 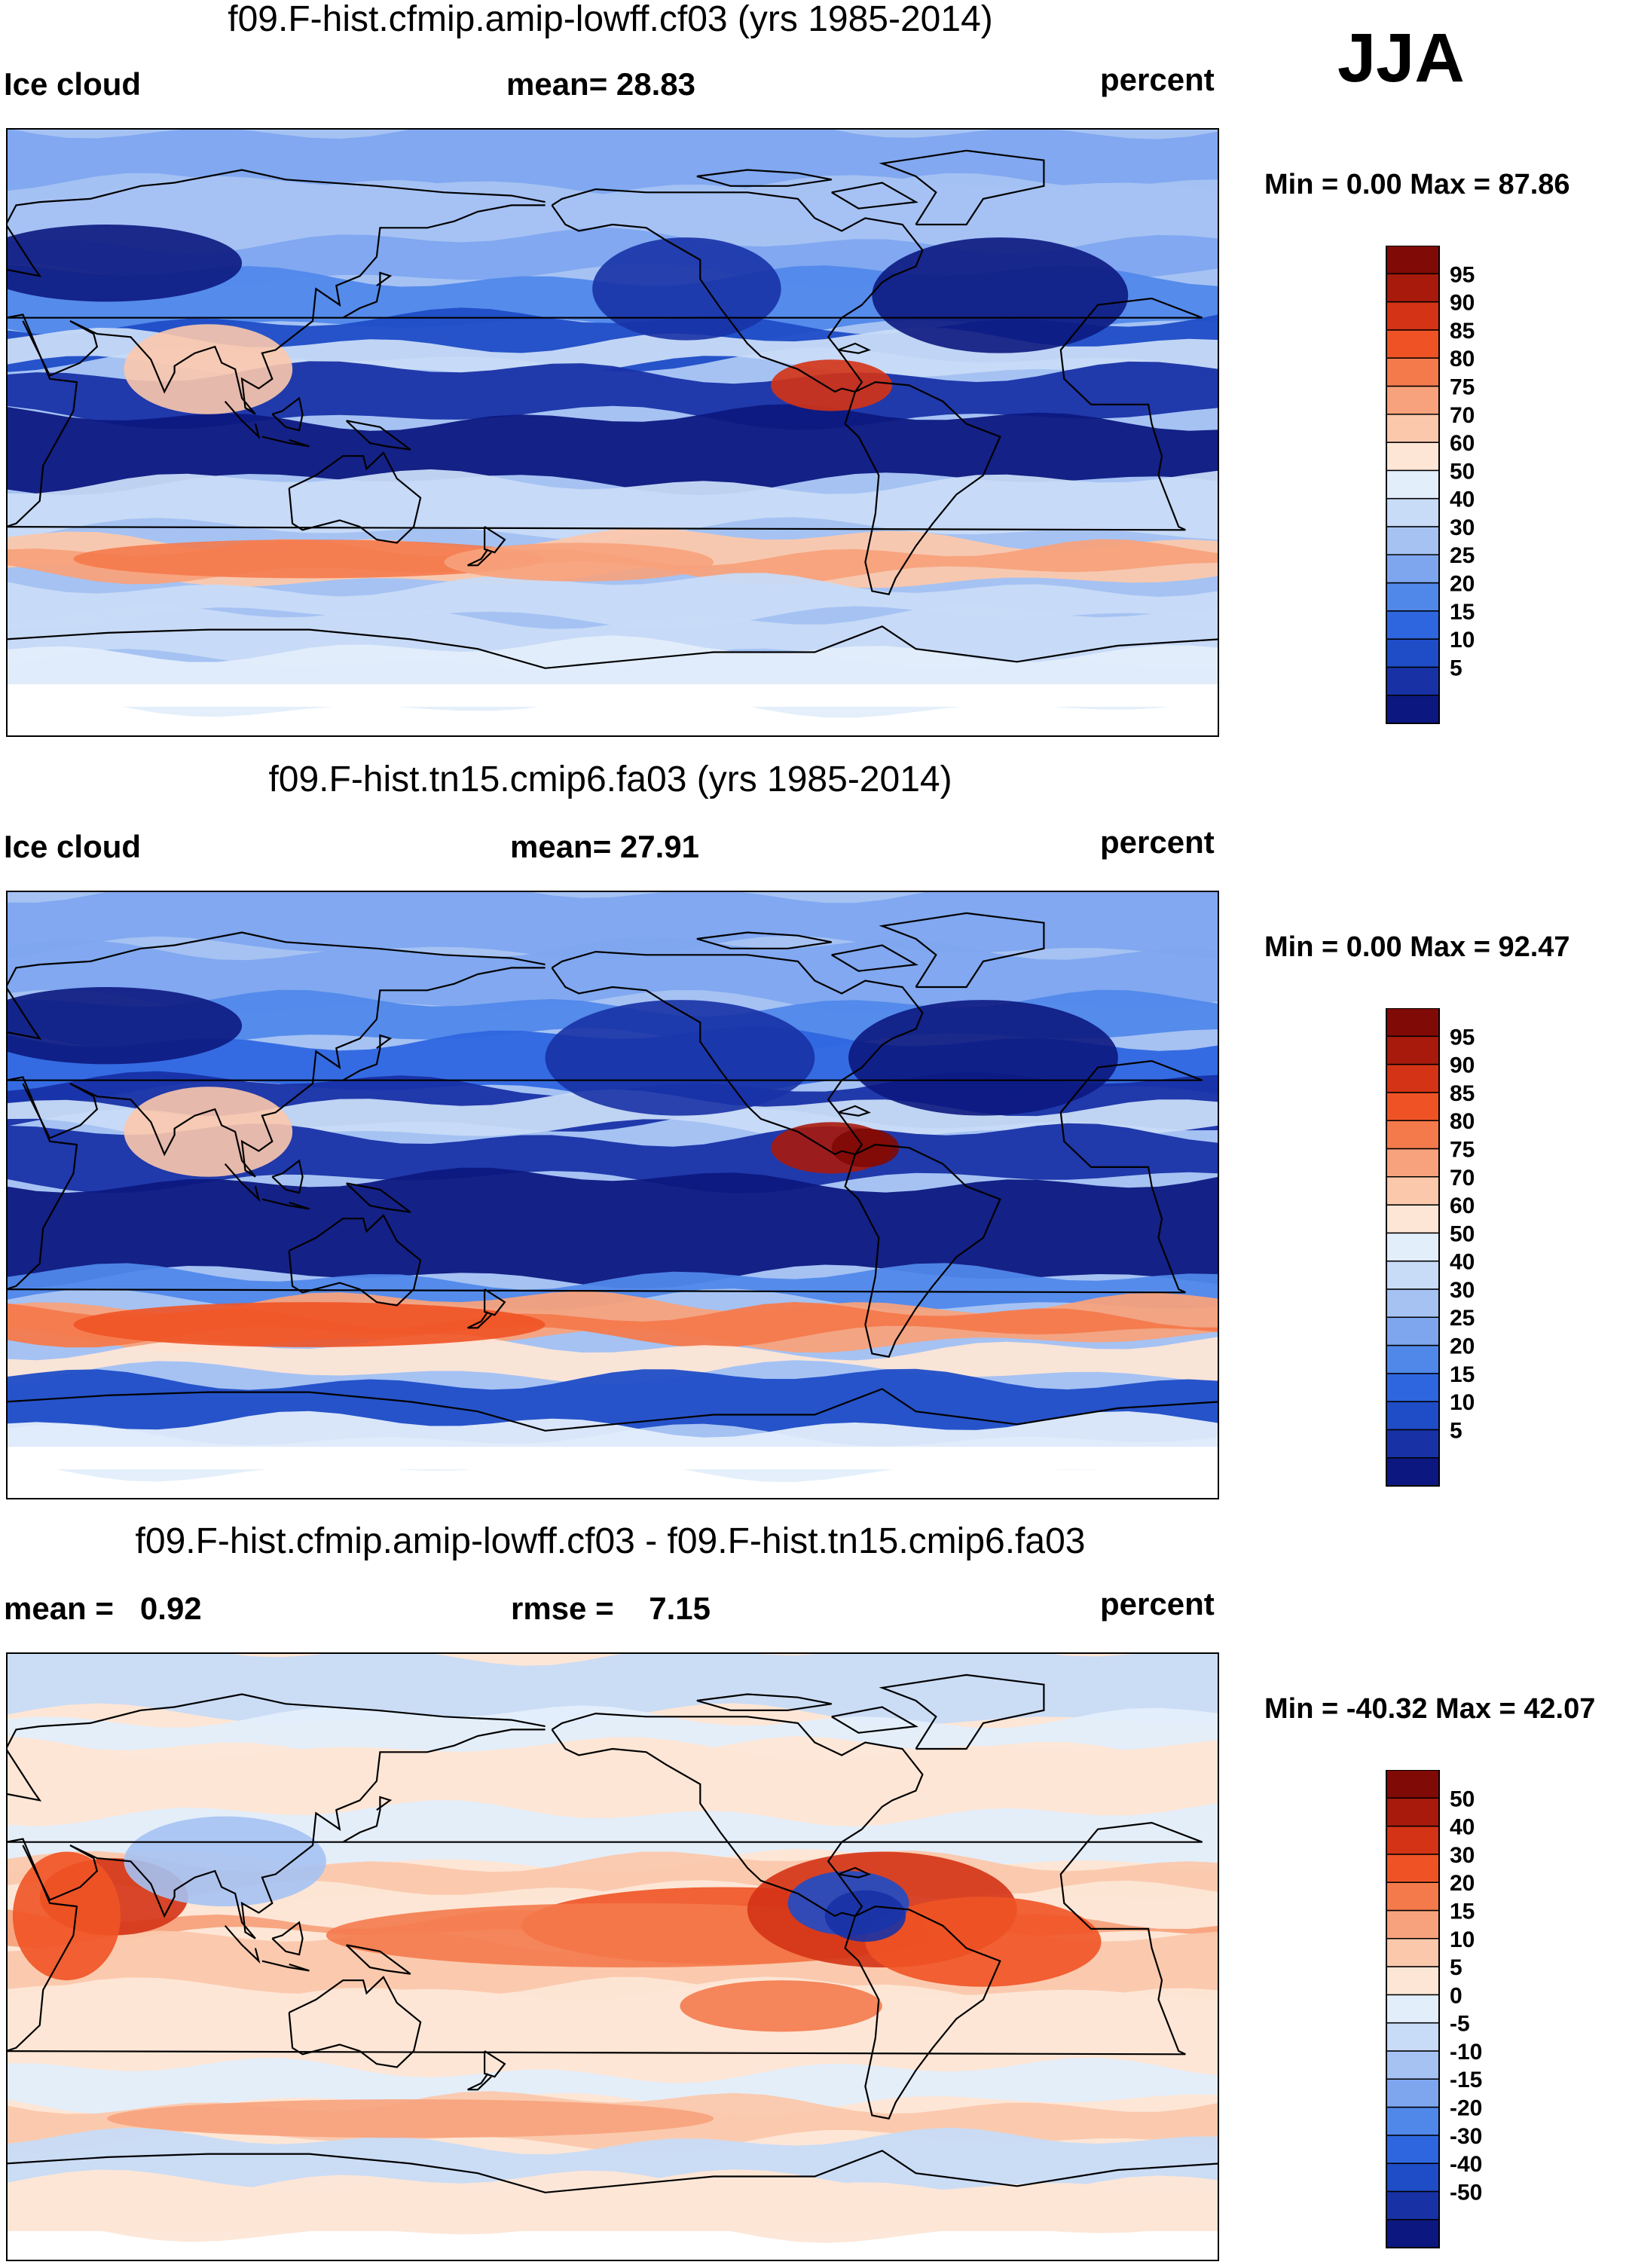 I want to click on colorbar-1-tick-label: 5, so click(x=1456, y=668).